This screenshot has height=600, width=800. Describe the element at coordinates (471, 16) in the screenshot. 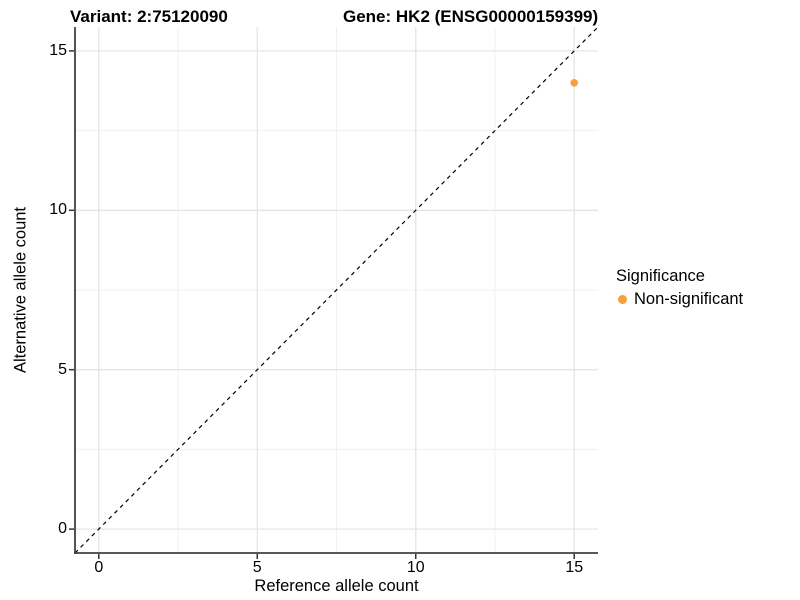

I see `plot-title-gene: Gene: HK2 (ENSG00000159399)` at that location.